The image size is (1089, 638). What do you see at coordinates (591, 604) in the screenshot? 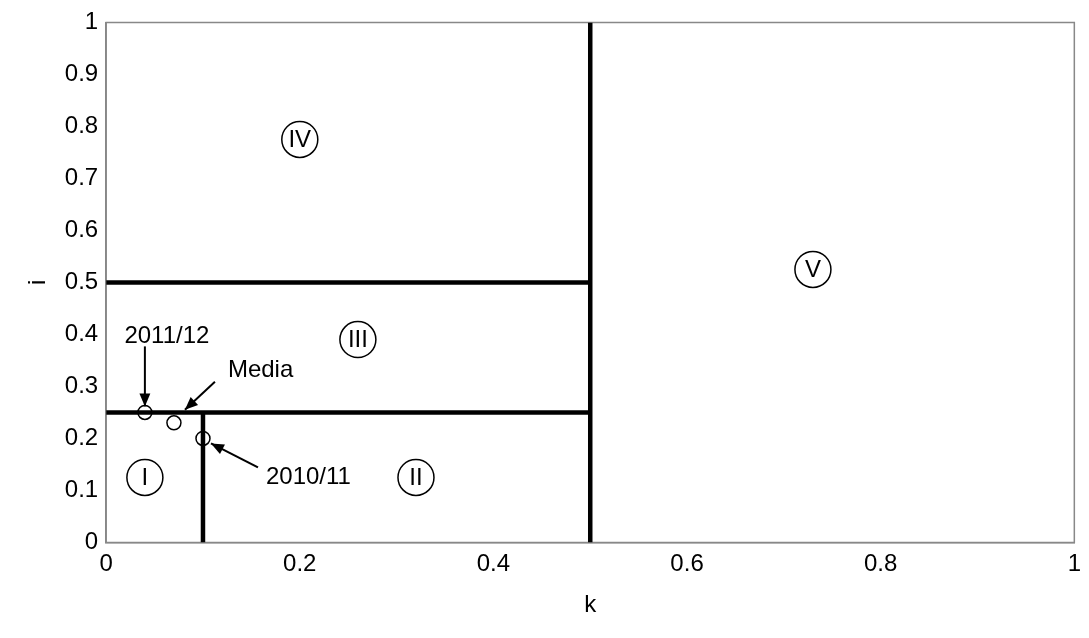
I see `x-axis-title: k` at bounding box center [591, 604].